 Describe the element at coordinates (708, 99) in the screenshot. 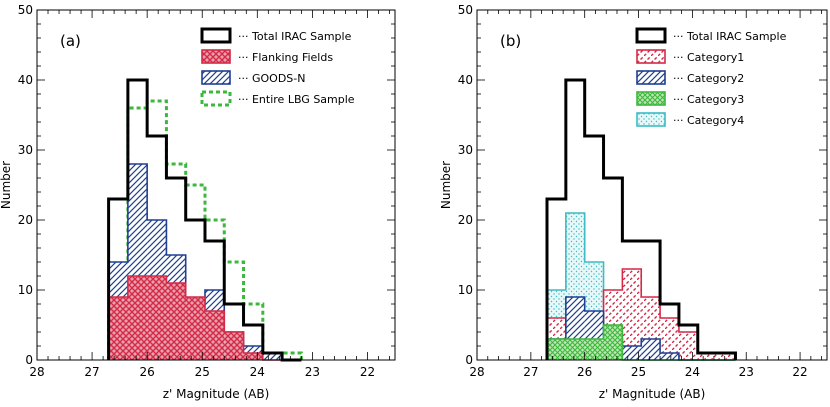

I see `legend-label: ··· Category3` at that location.